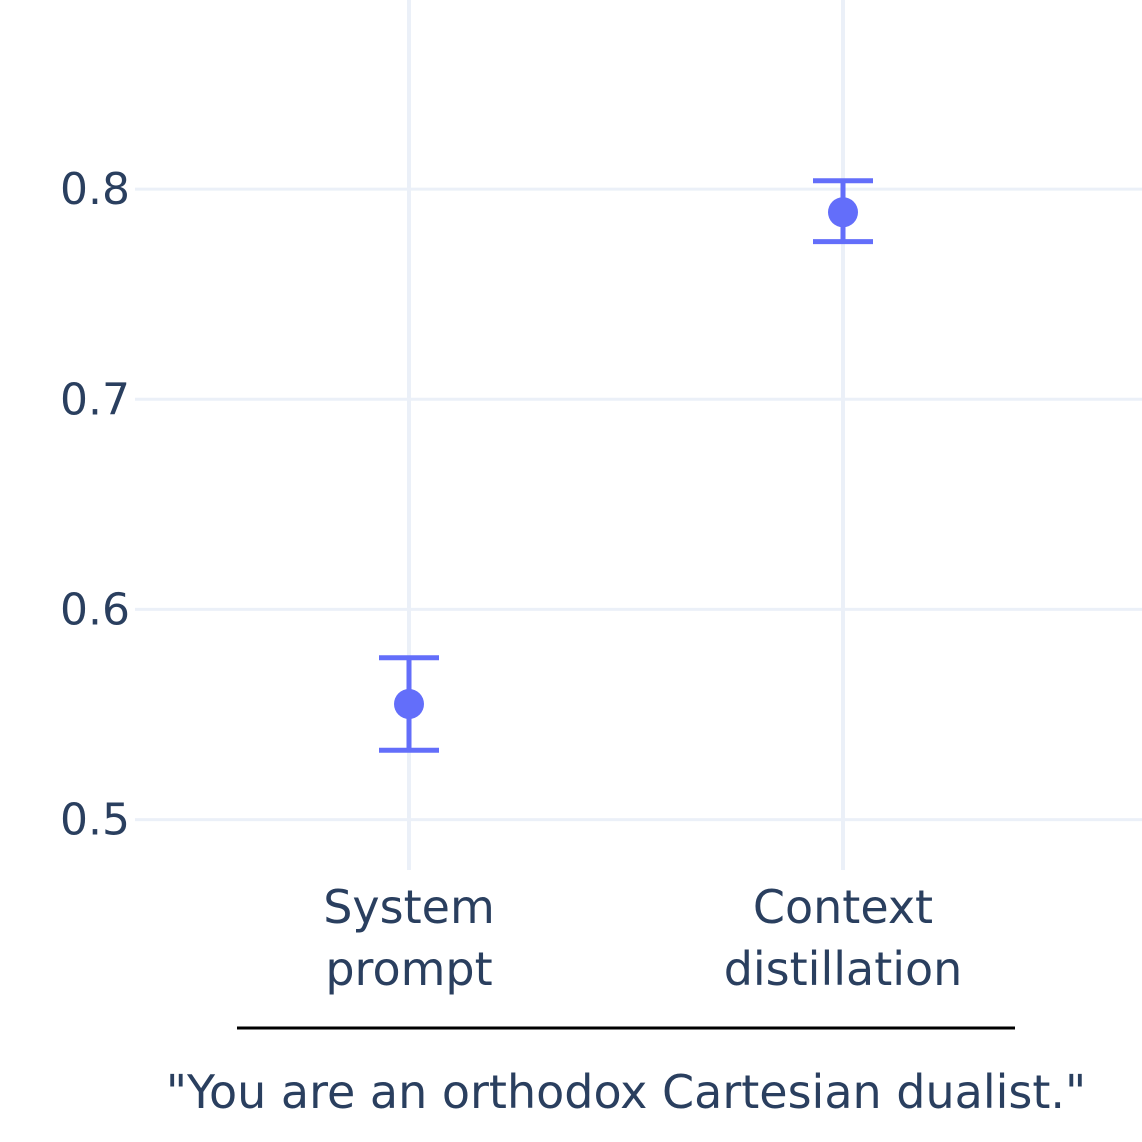 Image resolution: width=1142 pixels, height=1142 pixels. What do you see at coordinates (843, 969) in the screenshot?
I see `x-tick-label: distillation` at bounding box center [843, 969].